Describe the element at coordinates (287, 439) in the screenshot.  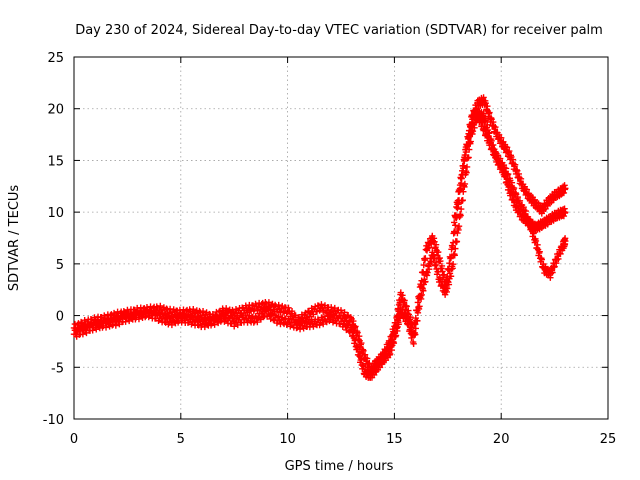
I see `x-tick-label: 10` at that location.